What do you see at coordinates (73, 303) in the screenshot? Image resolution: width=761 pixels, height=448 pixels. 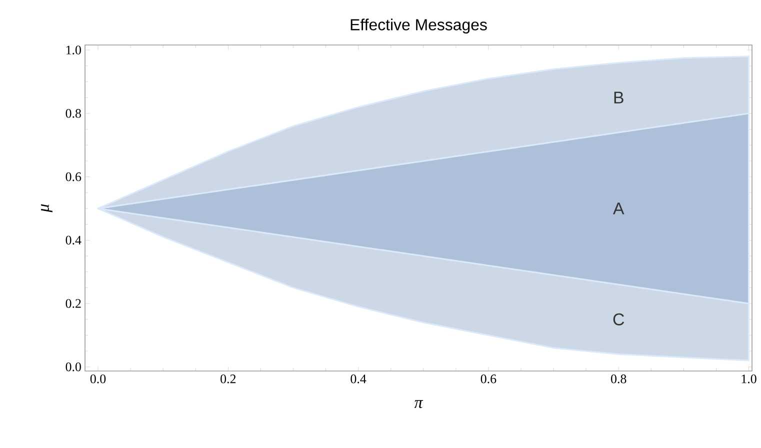 I see `y-tick-label: 0.2` at bounding box center [73, 303].